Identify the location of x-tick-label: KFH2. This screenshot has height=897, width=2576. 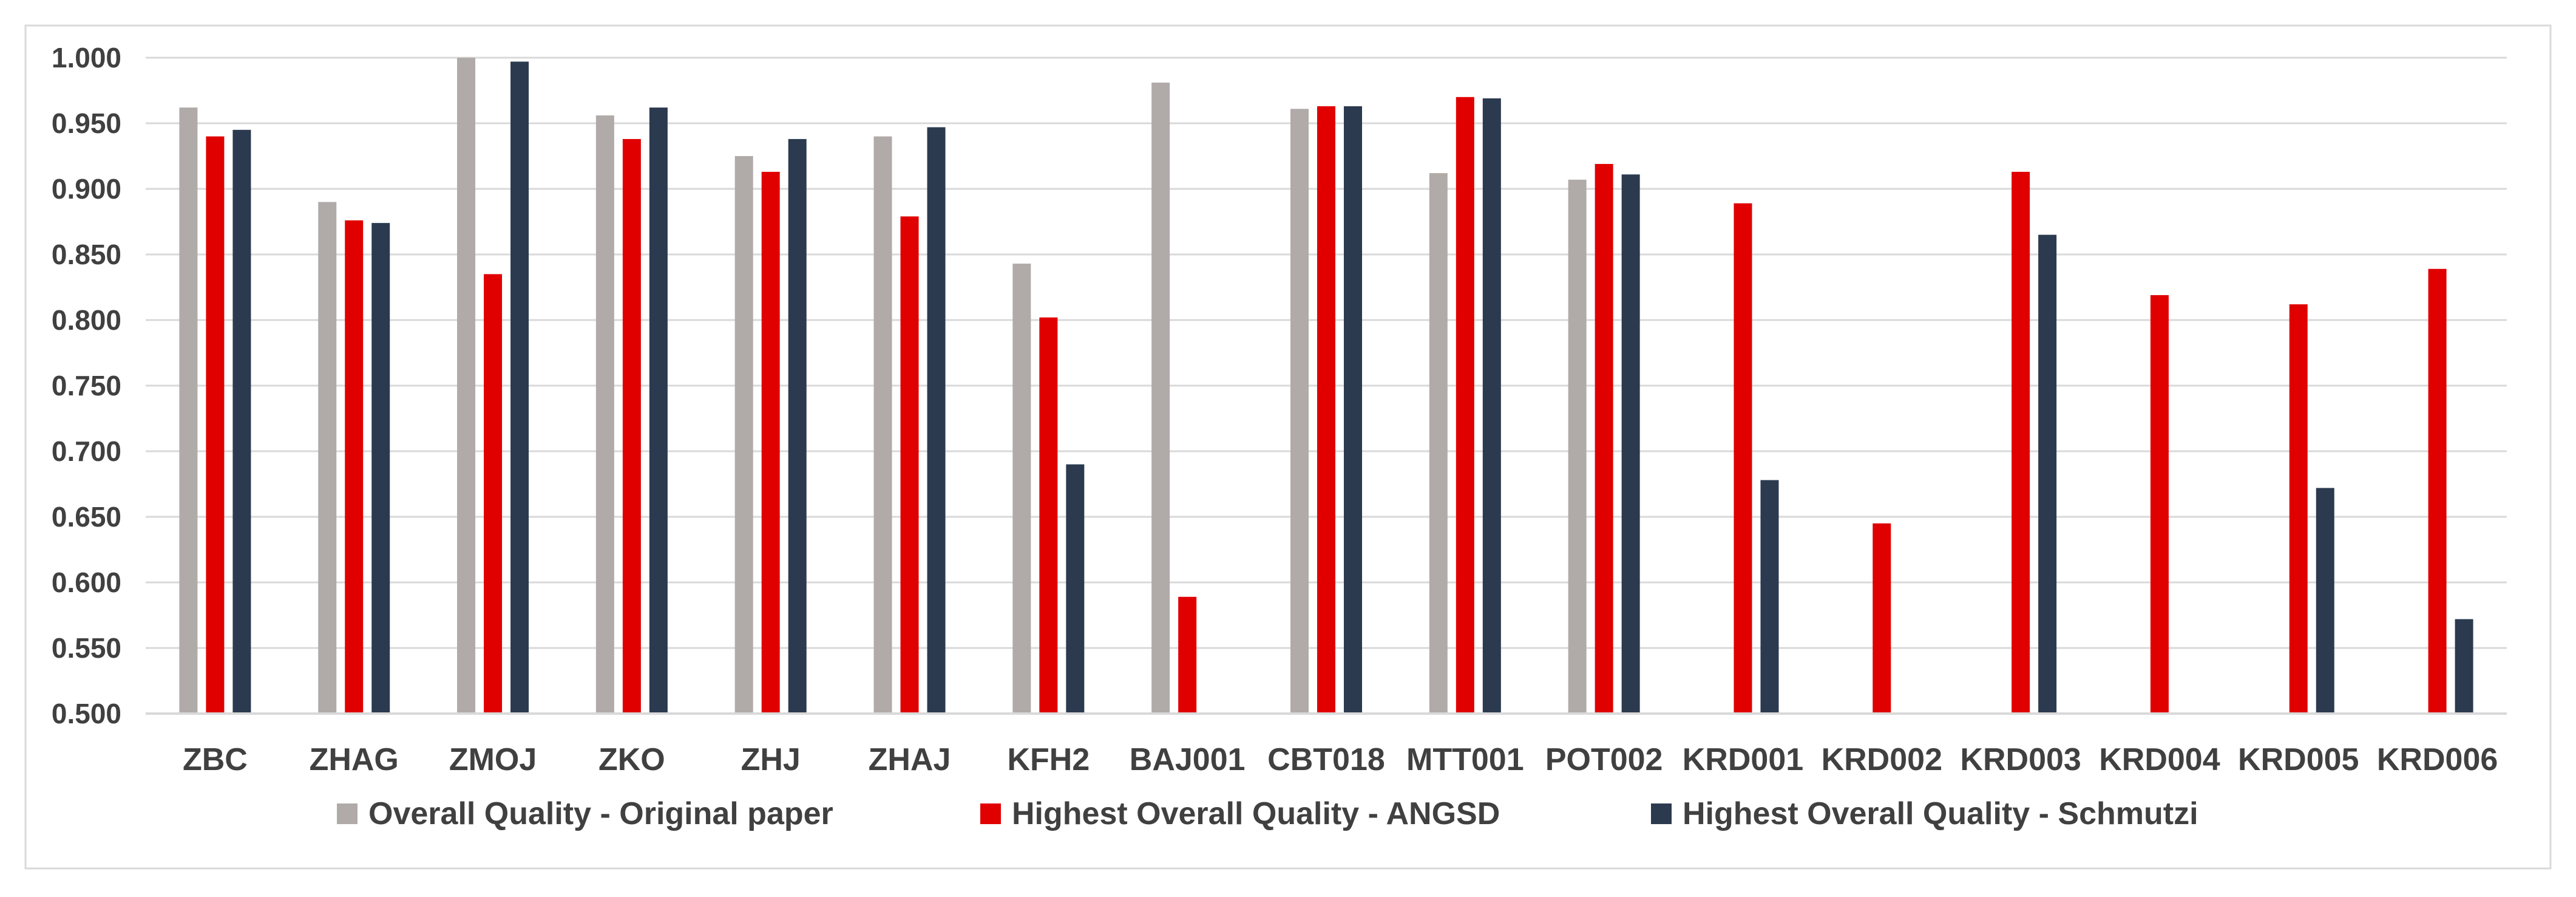
(1048, 759).